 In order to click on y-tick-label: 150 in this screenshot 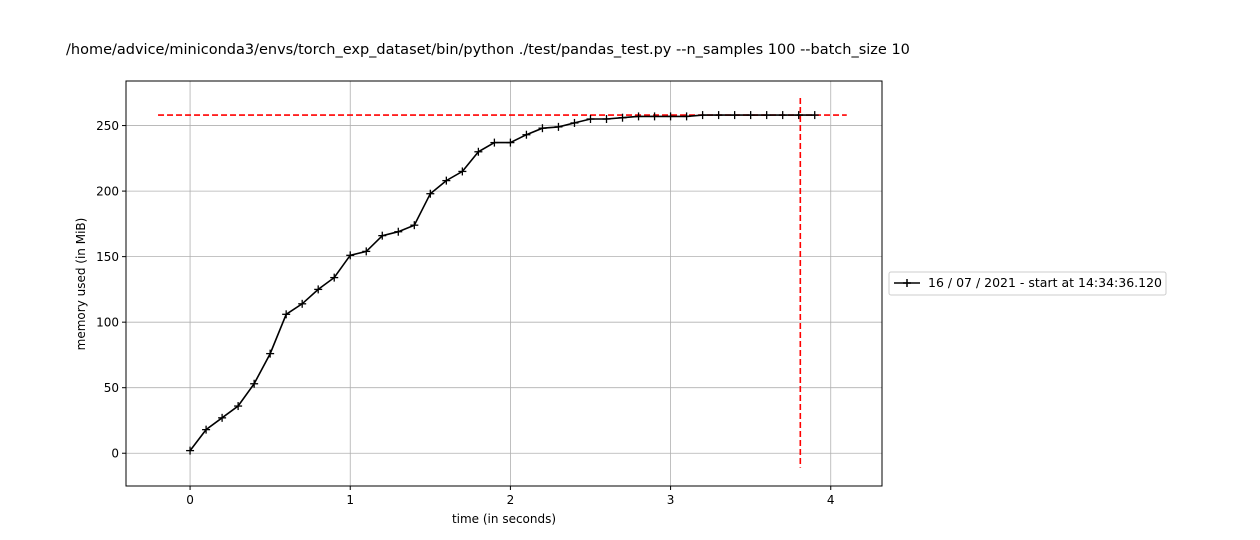, I will do `click(107, 257)`.